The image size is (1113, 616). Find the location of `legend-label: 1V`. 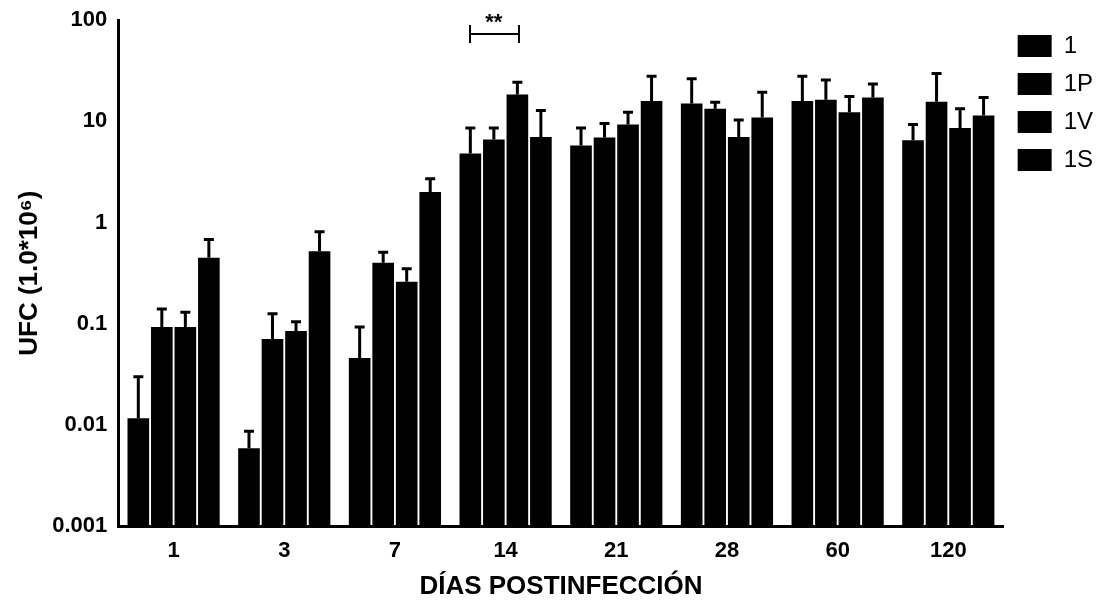

legend-label: 1V is located at coordinates (1078, 120).